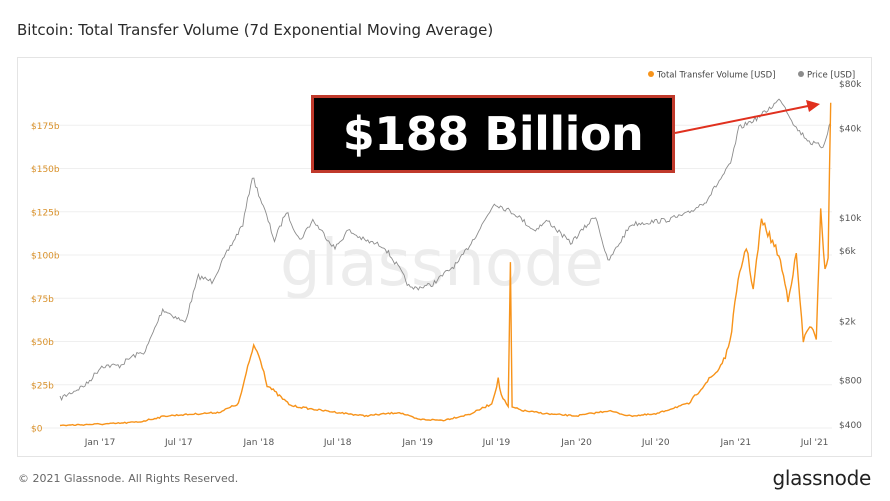 The image size is (890, 501). What do you see at coordinates (814, 443) in the screenshot?
I see `x-tick-label: Jul '21` at bounding box center [814, 443].